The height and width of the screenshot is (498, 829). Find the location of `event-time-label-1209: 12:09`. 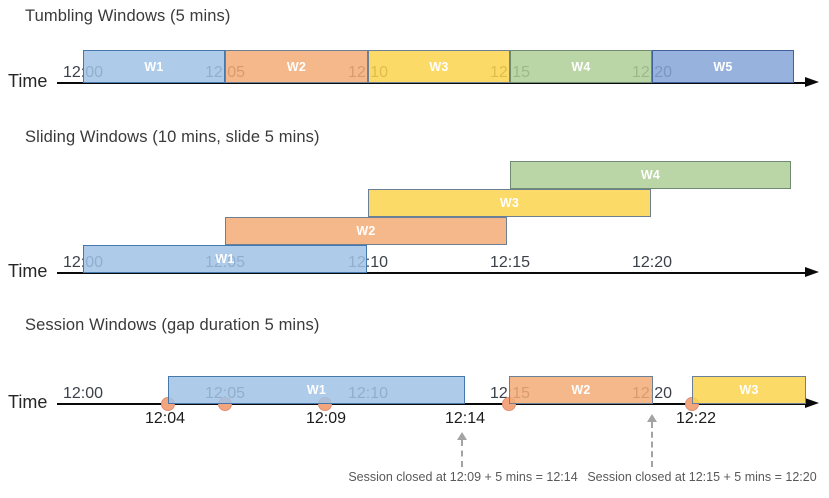

event-time-label-1209: 12:09 is located at coordinates (326, 418).